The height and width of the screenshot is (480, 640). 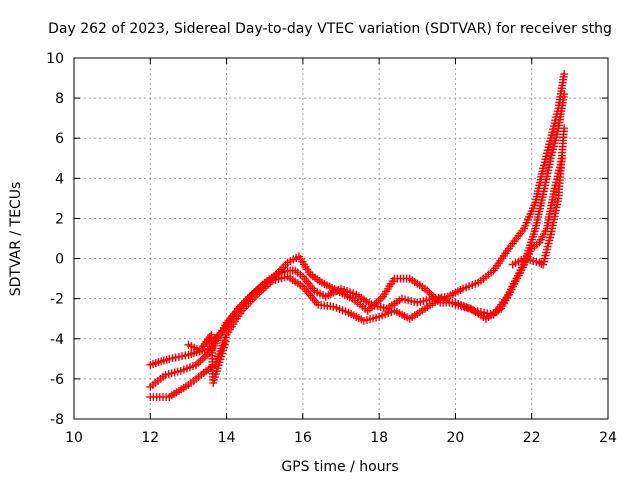 What do you see at coordinates (59, 219) in the screenshot?
I see `y-tick-label: 2` at bounding box center [59, 219].